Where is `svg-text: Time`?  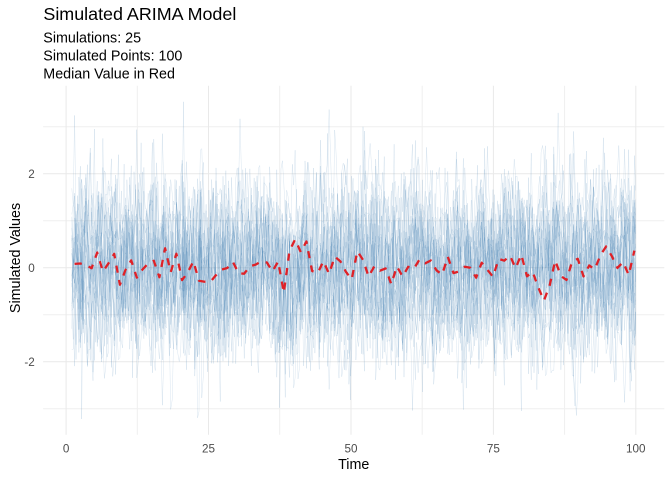 svg-text: Time is located at coordinates (353, 465).